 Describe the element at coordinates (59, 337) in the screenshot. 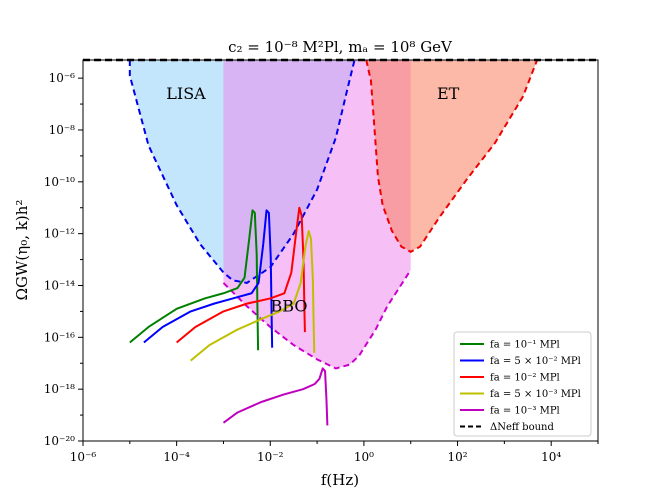

I see `y-tick-label: 10⁻¹⁶` at that location.